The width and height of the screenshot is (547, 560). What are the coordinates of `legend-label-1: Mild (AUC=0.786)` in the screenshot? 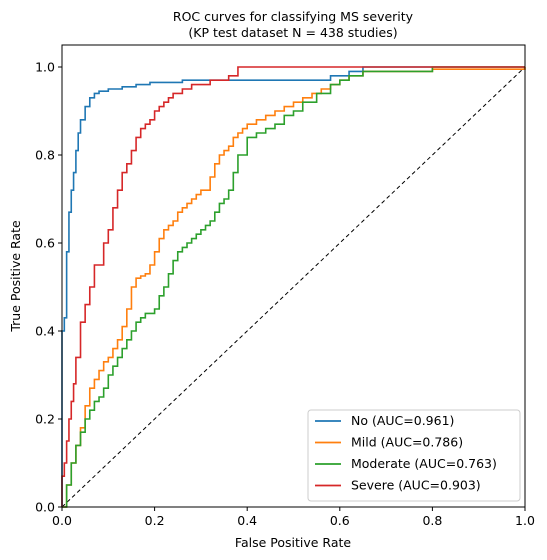 It's located at (407, 442).